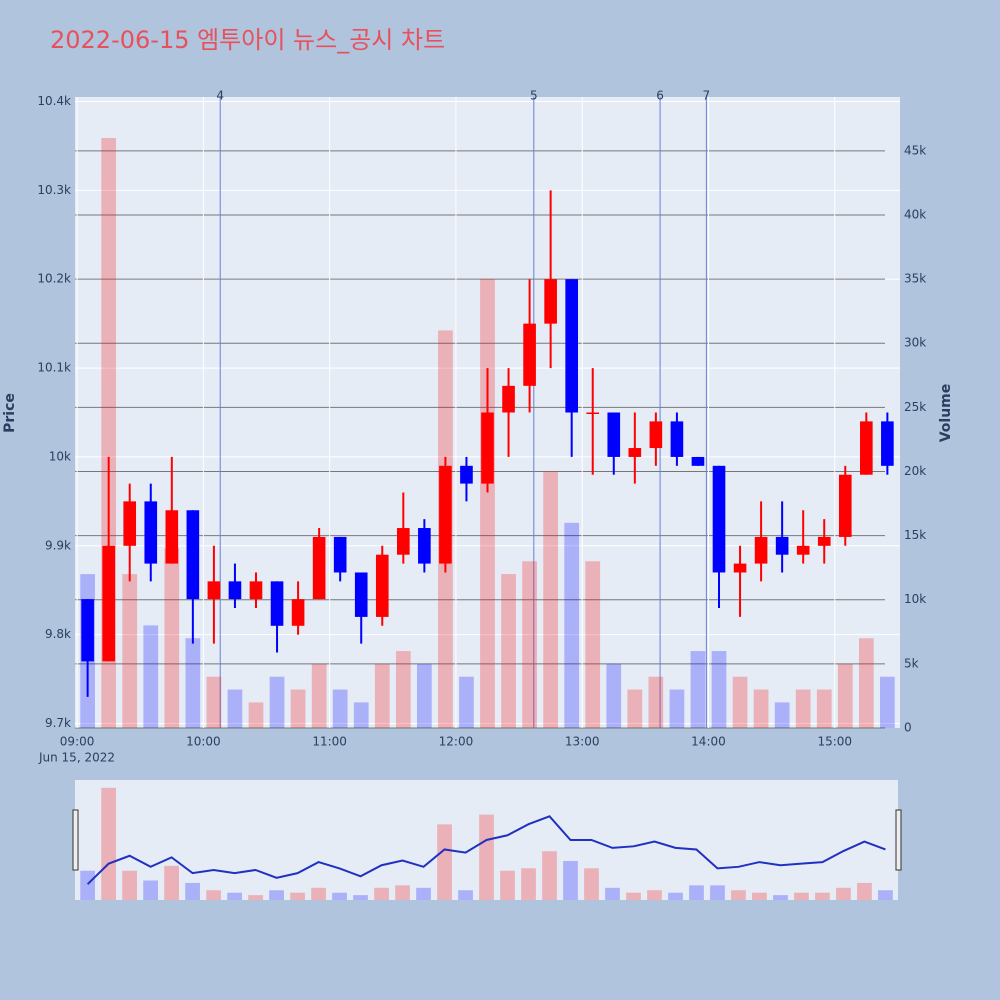 Image resolution: width=1000 pixels, height=1000 pixels. Describe the element at coordinates (915, 214) in the screenshot. I see `y2-tick-label: 40k` at that location.